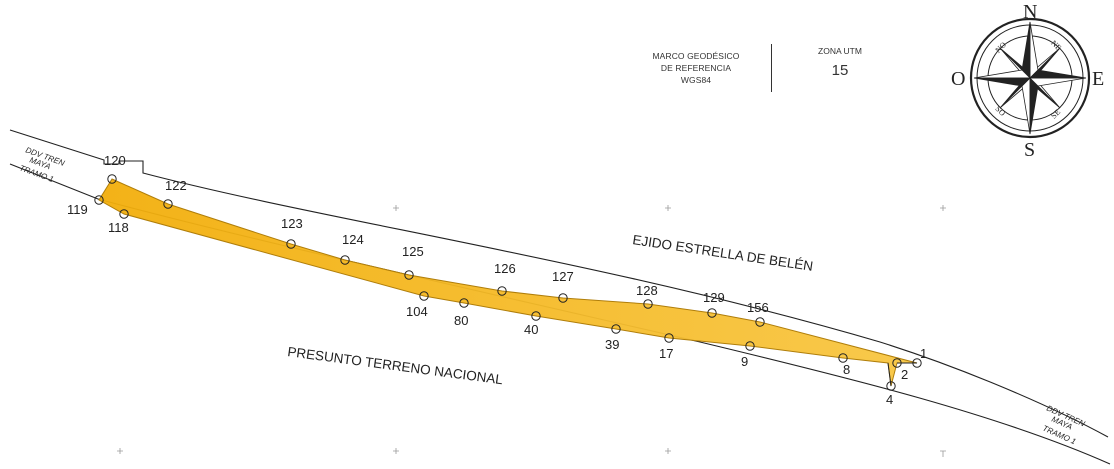 The image size is (1114, 469). I want to click on vertex-label-123: 123, so click(292, 223).